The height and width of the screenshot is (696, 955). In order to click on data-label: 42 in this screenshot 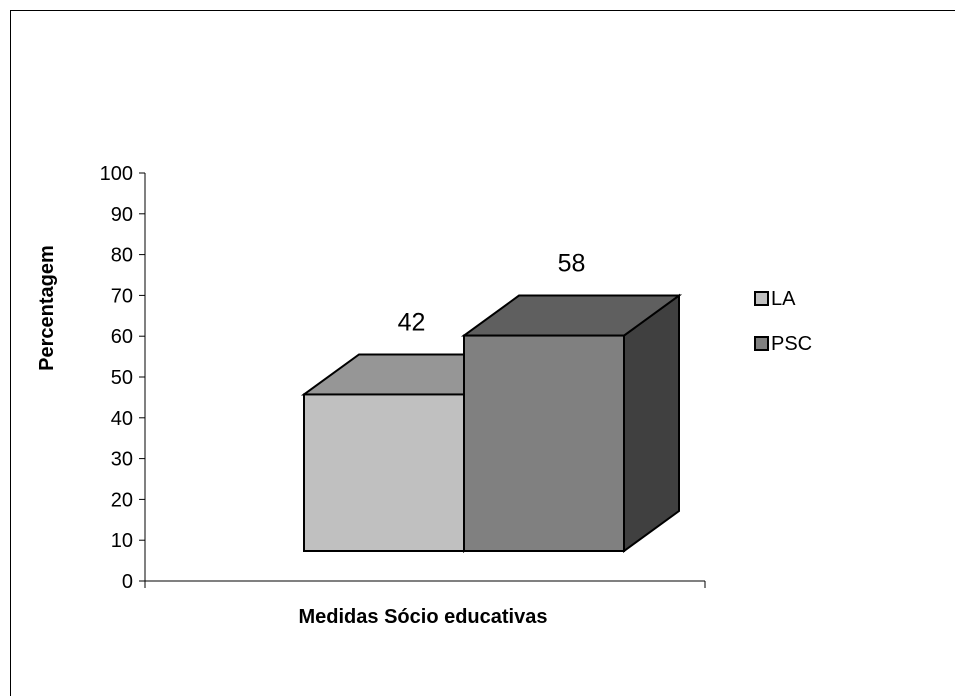, I will do `click(412, 322)`.